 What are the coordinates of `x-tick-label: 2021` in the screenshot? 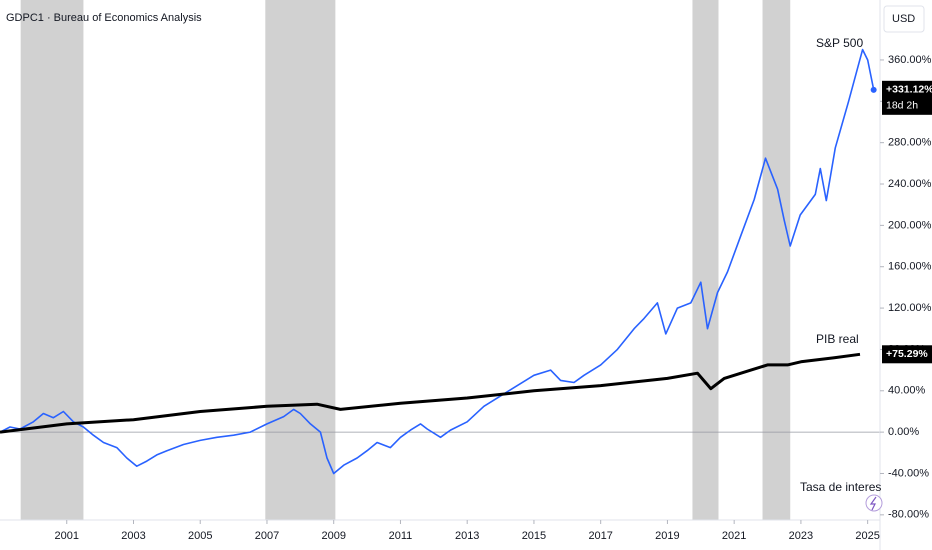 It's located at (734, 536).